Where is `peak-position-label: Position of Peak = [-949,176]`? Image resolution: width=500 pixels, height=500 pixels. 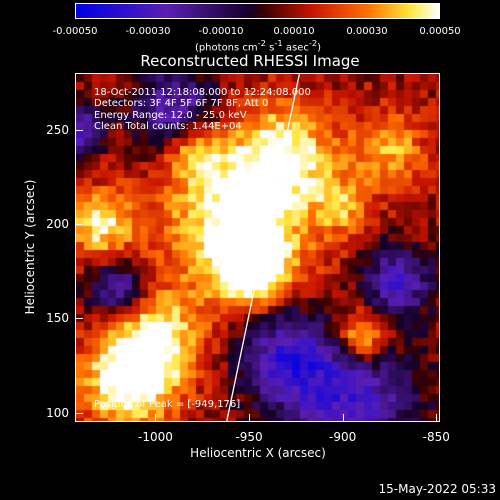
peak-position-label: Position of Peak = [-949,176] is located at coordinates (167, 404).